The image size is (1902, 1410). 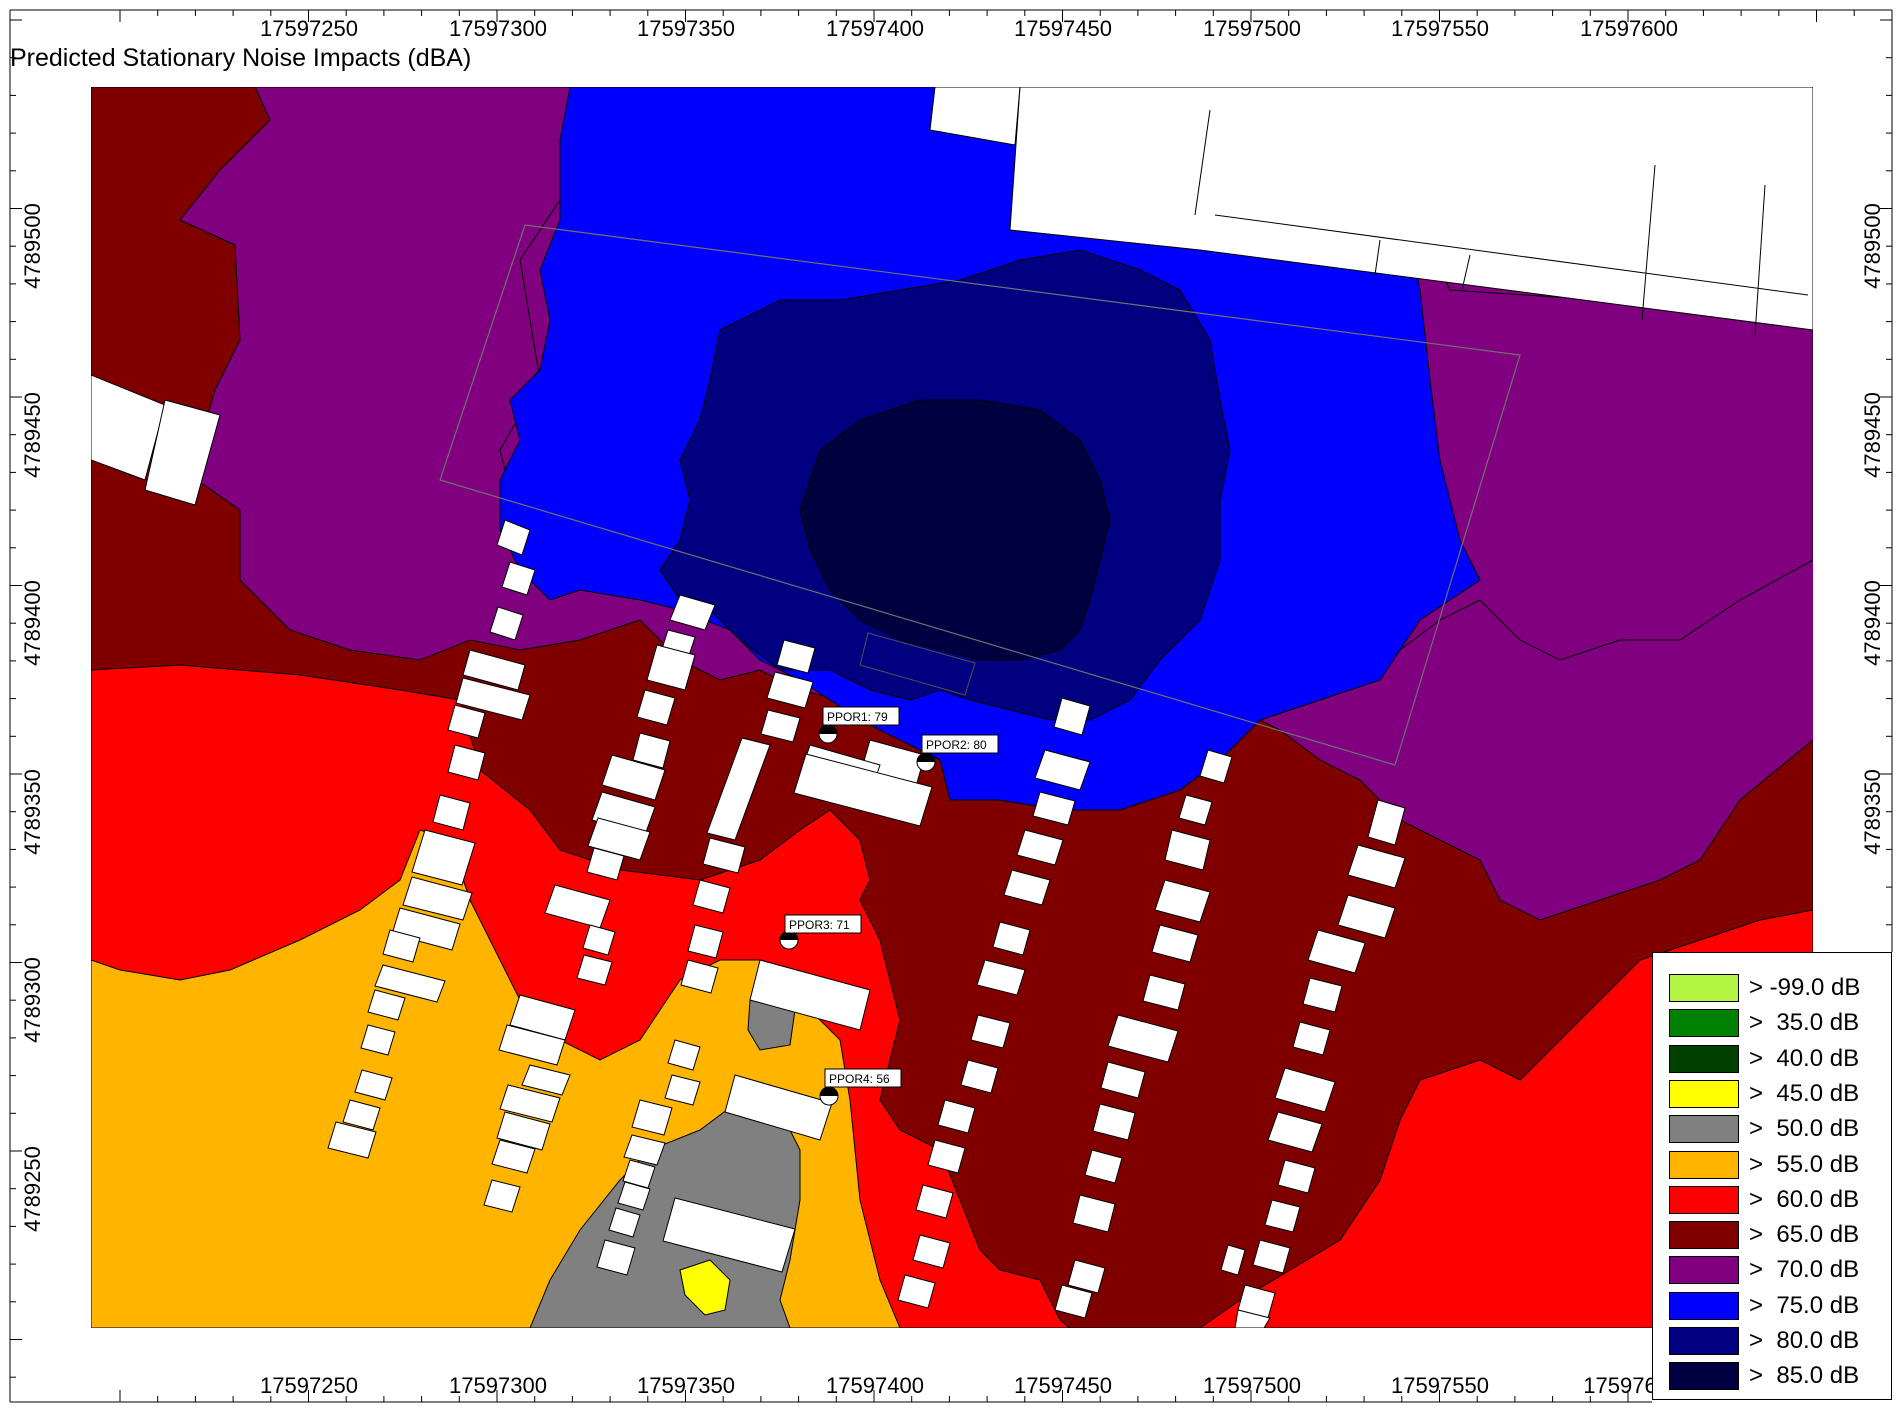 What do you see at coordinates (1872, 623) in the screenshot?
I see `y-tick-label: 4789400` at bounding box center [1872, 623].